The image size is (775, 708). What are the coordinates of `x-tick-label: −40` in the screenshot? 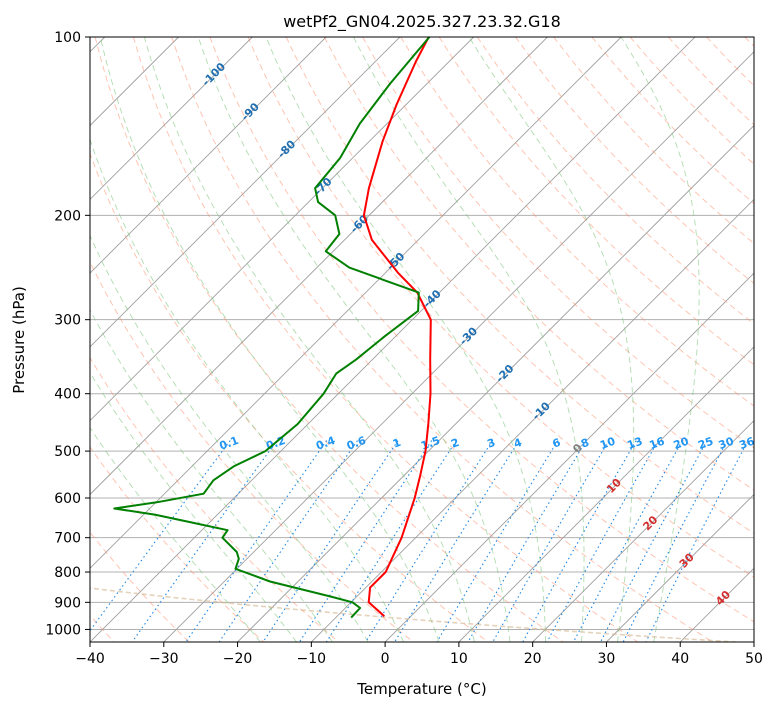 It's located at (90, 659).